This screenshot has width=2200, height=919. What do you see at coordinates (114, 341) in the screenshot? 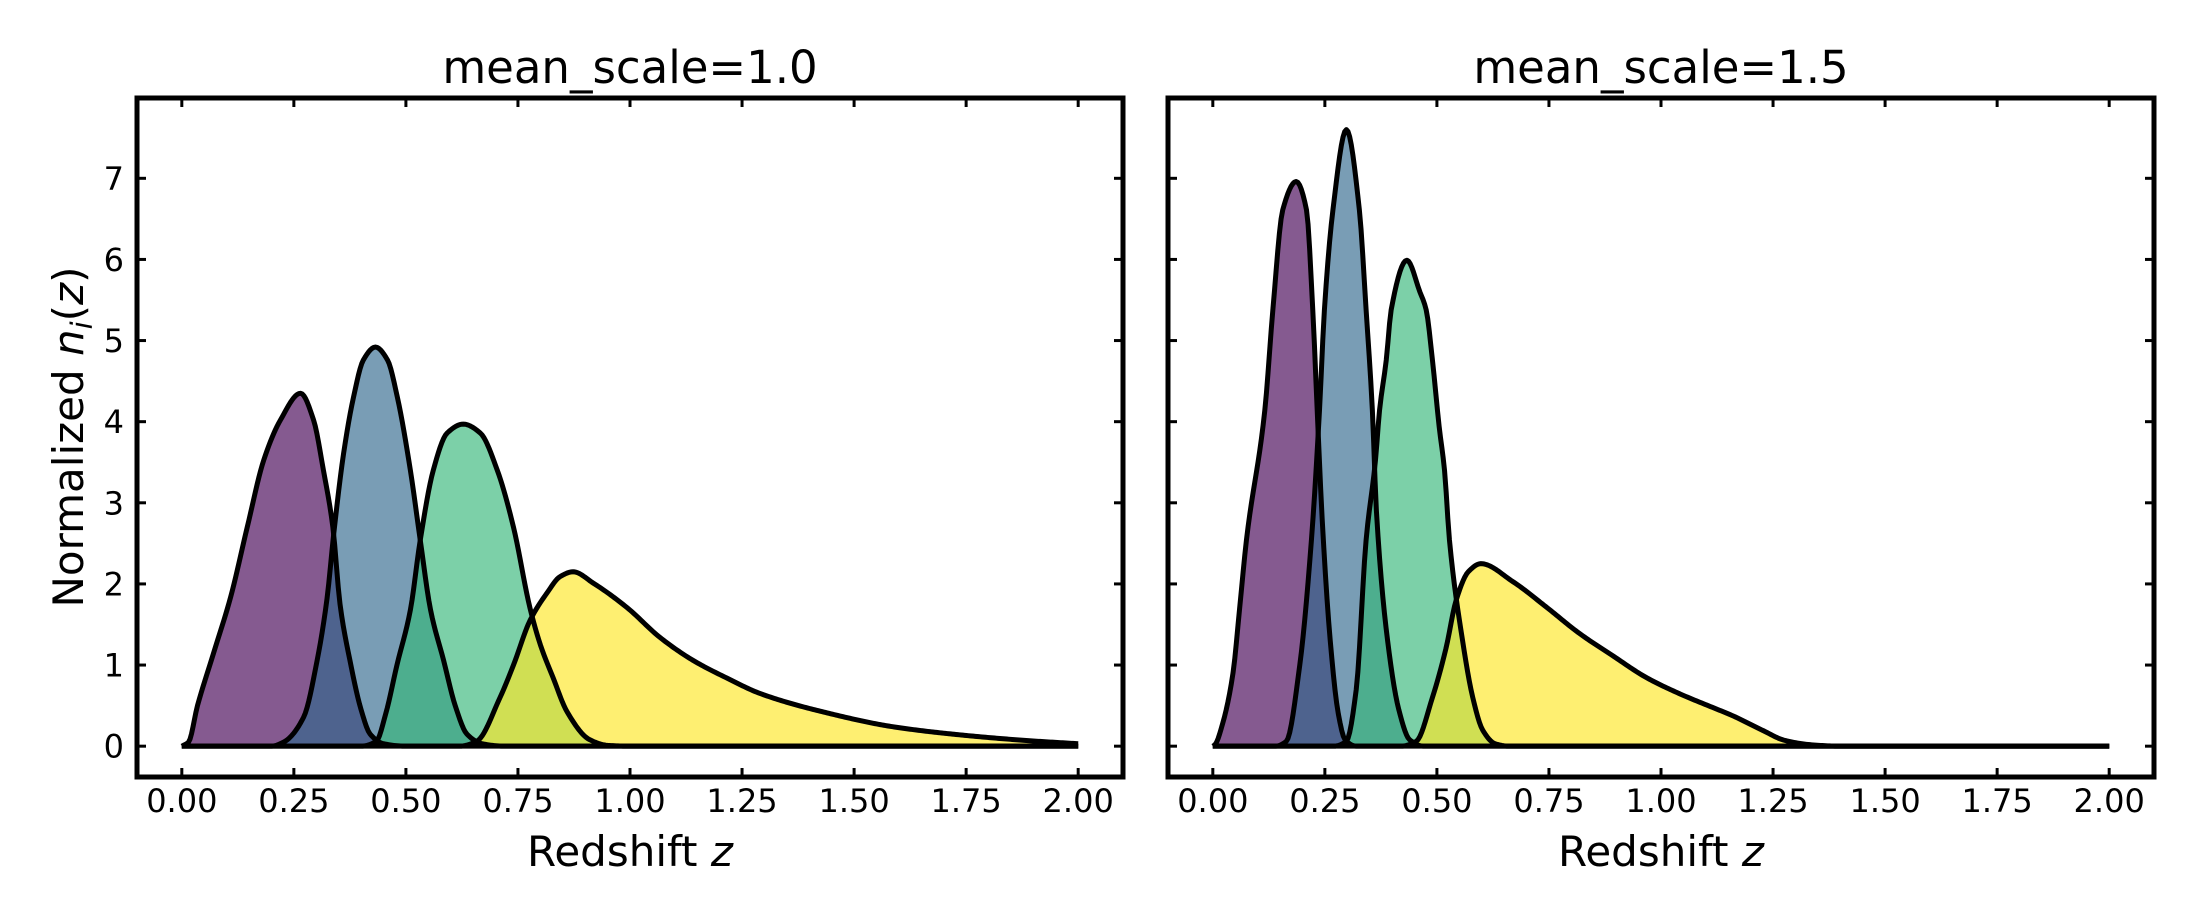
I see `y-tick-label: 5` at bounding box center [114, 341].